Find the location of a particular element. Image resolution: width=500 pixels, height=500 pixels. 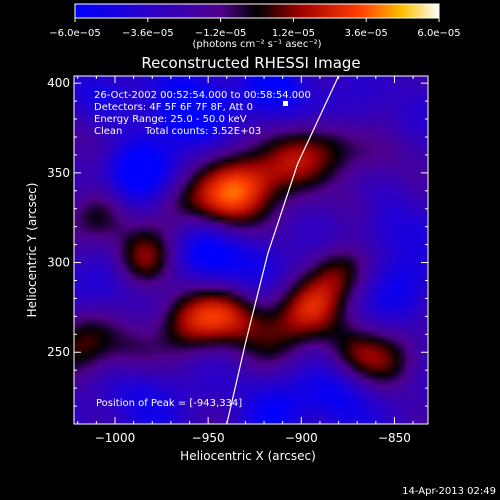

colorbar-tick-label: −1.2e−05 is located at coordinates (221, 33).